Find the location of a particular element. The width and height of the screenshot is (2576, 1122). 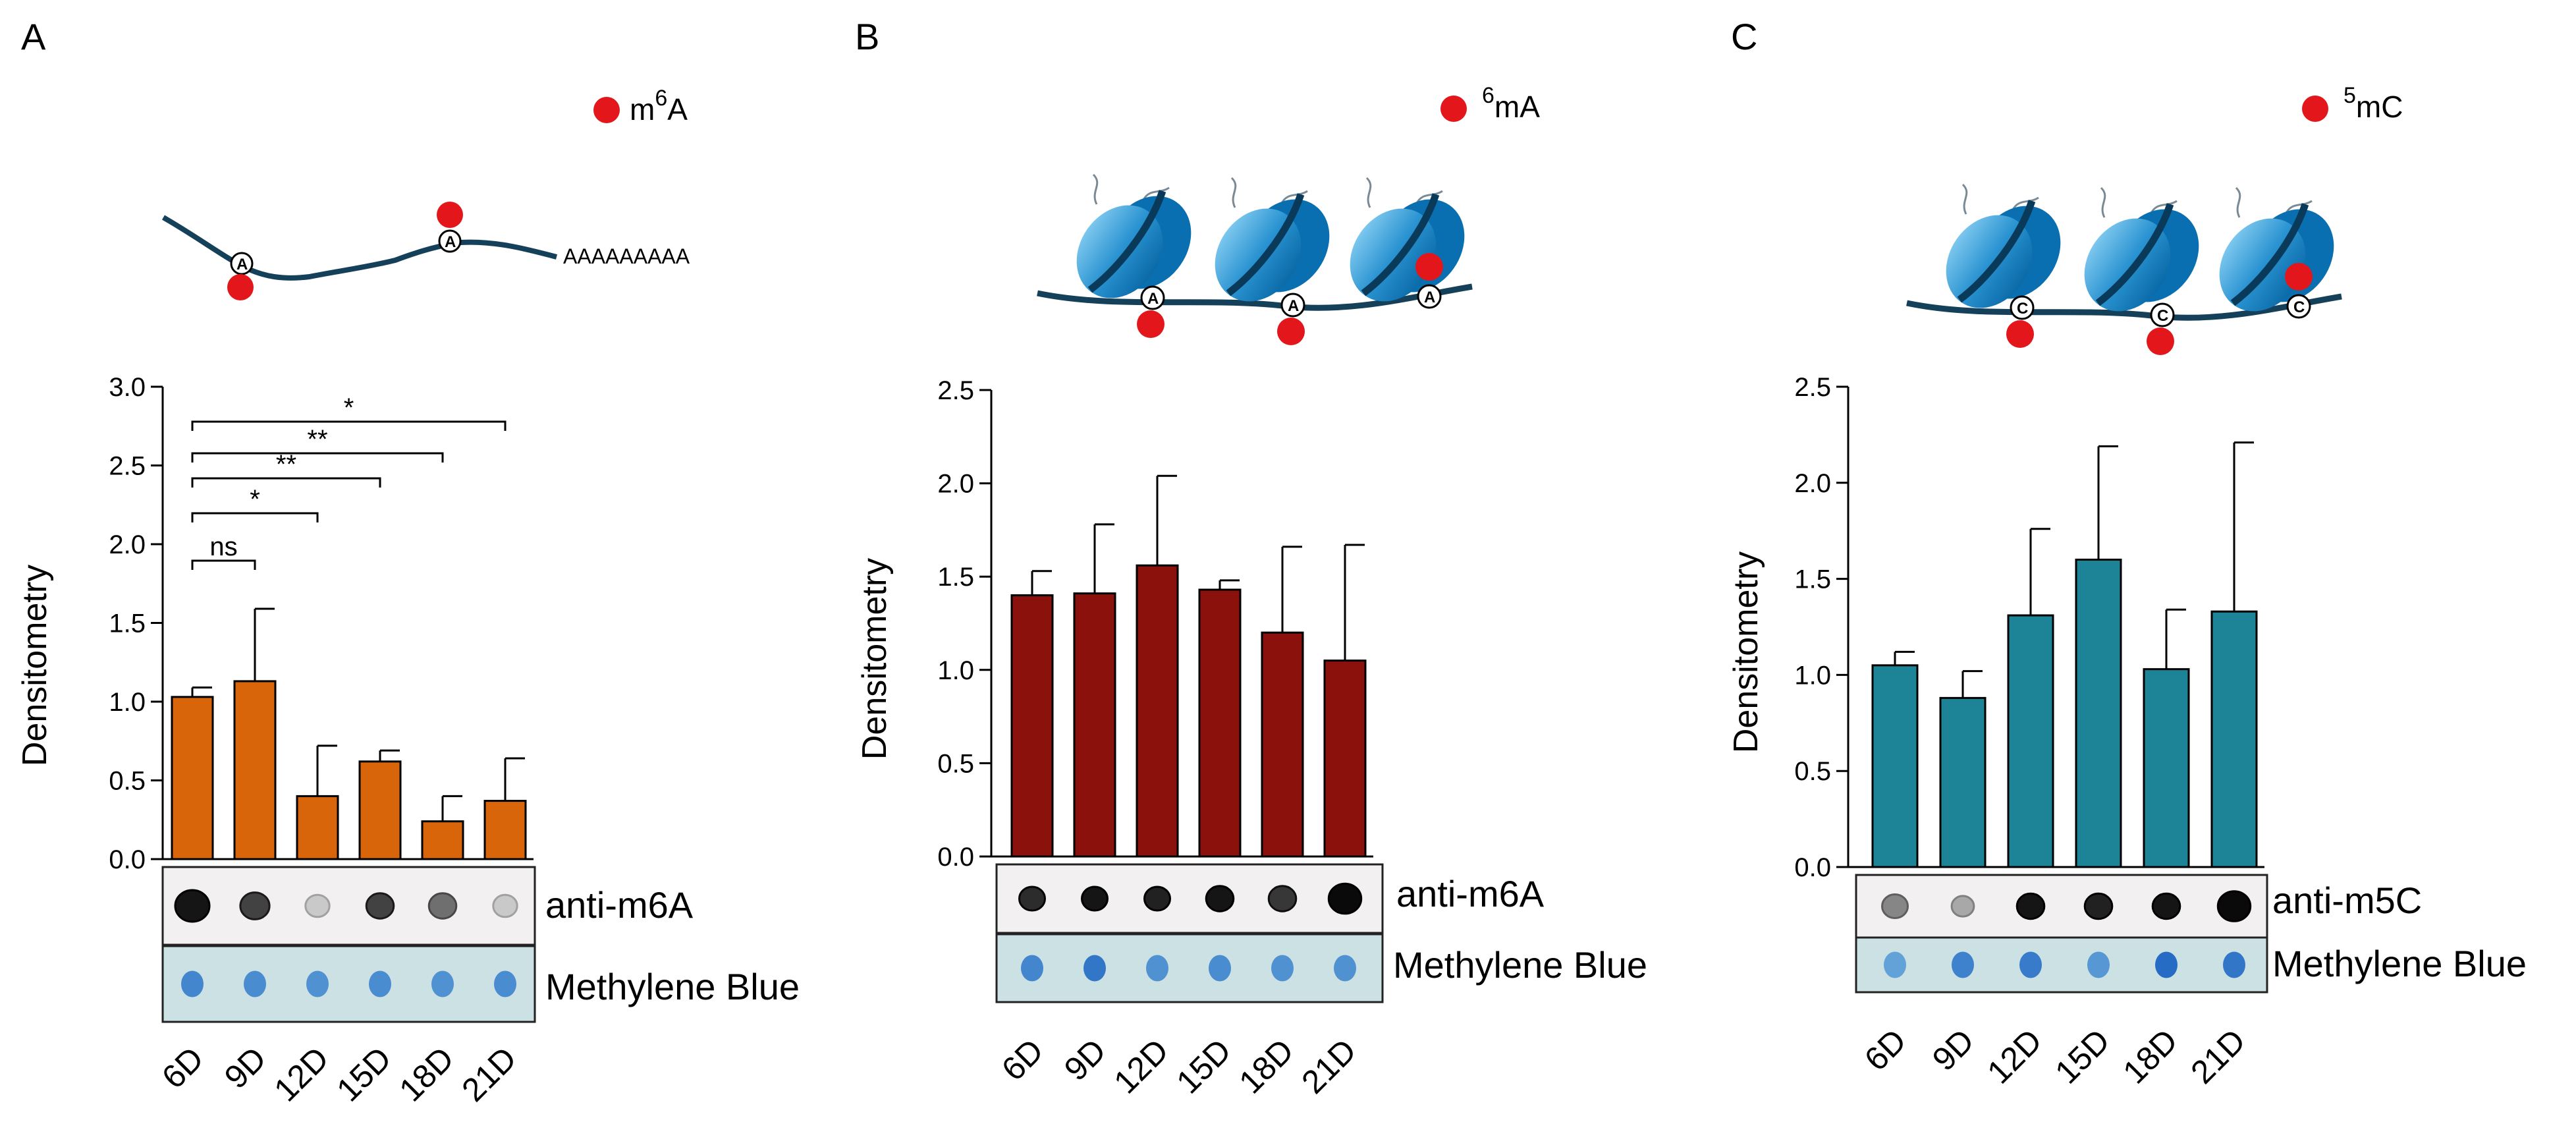

legend-text-a-sup: 6 is located at coordinates (661, 98).